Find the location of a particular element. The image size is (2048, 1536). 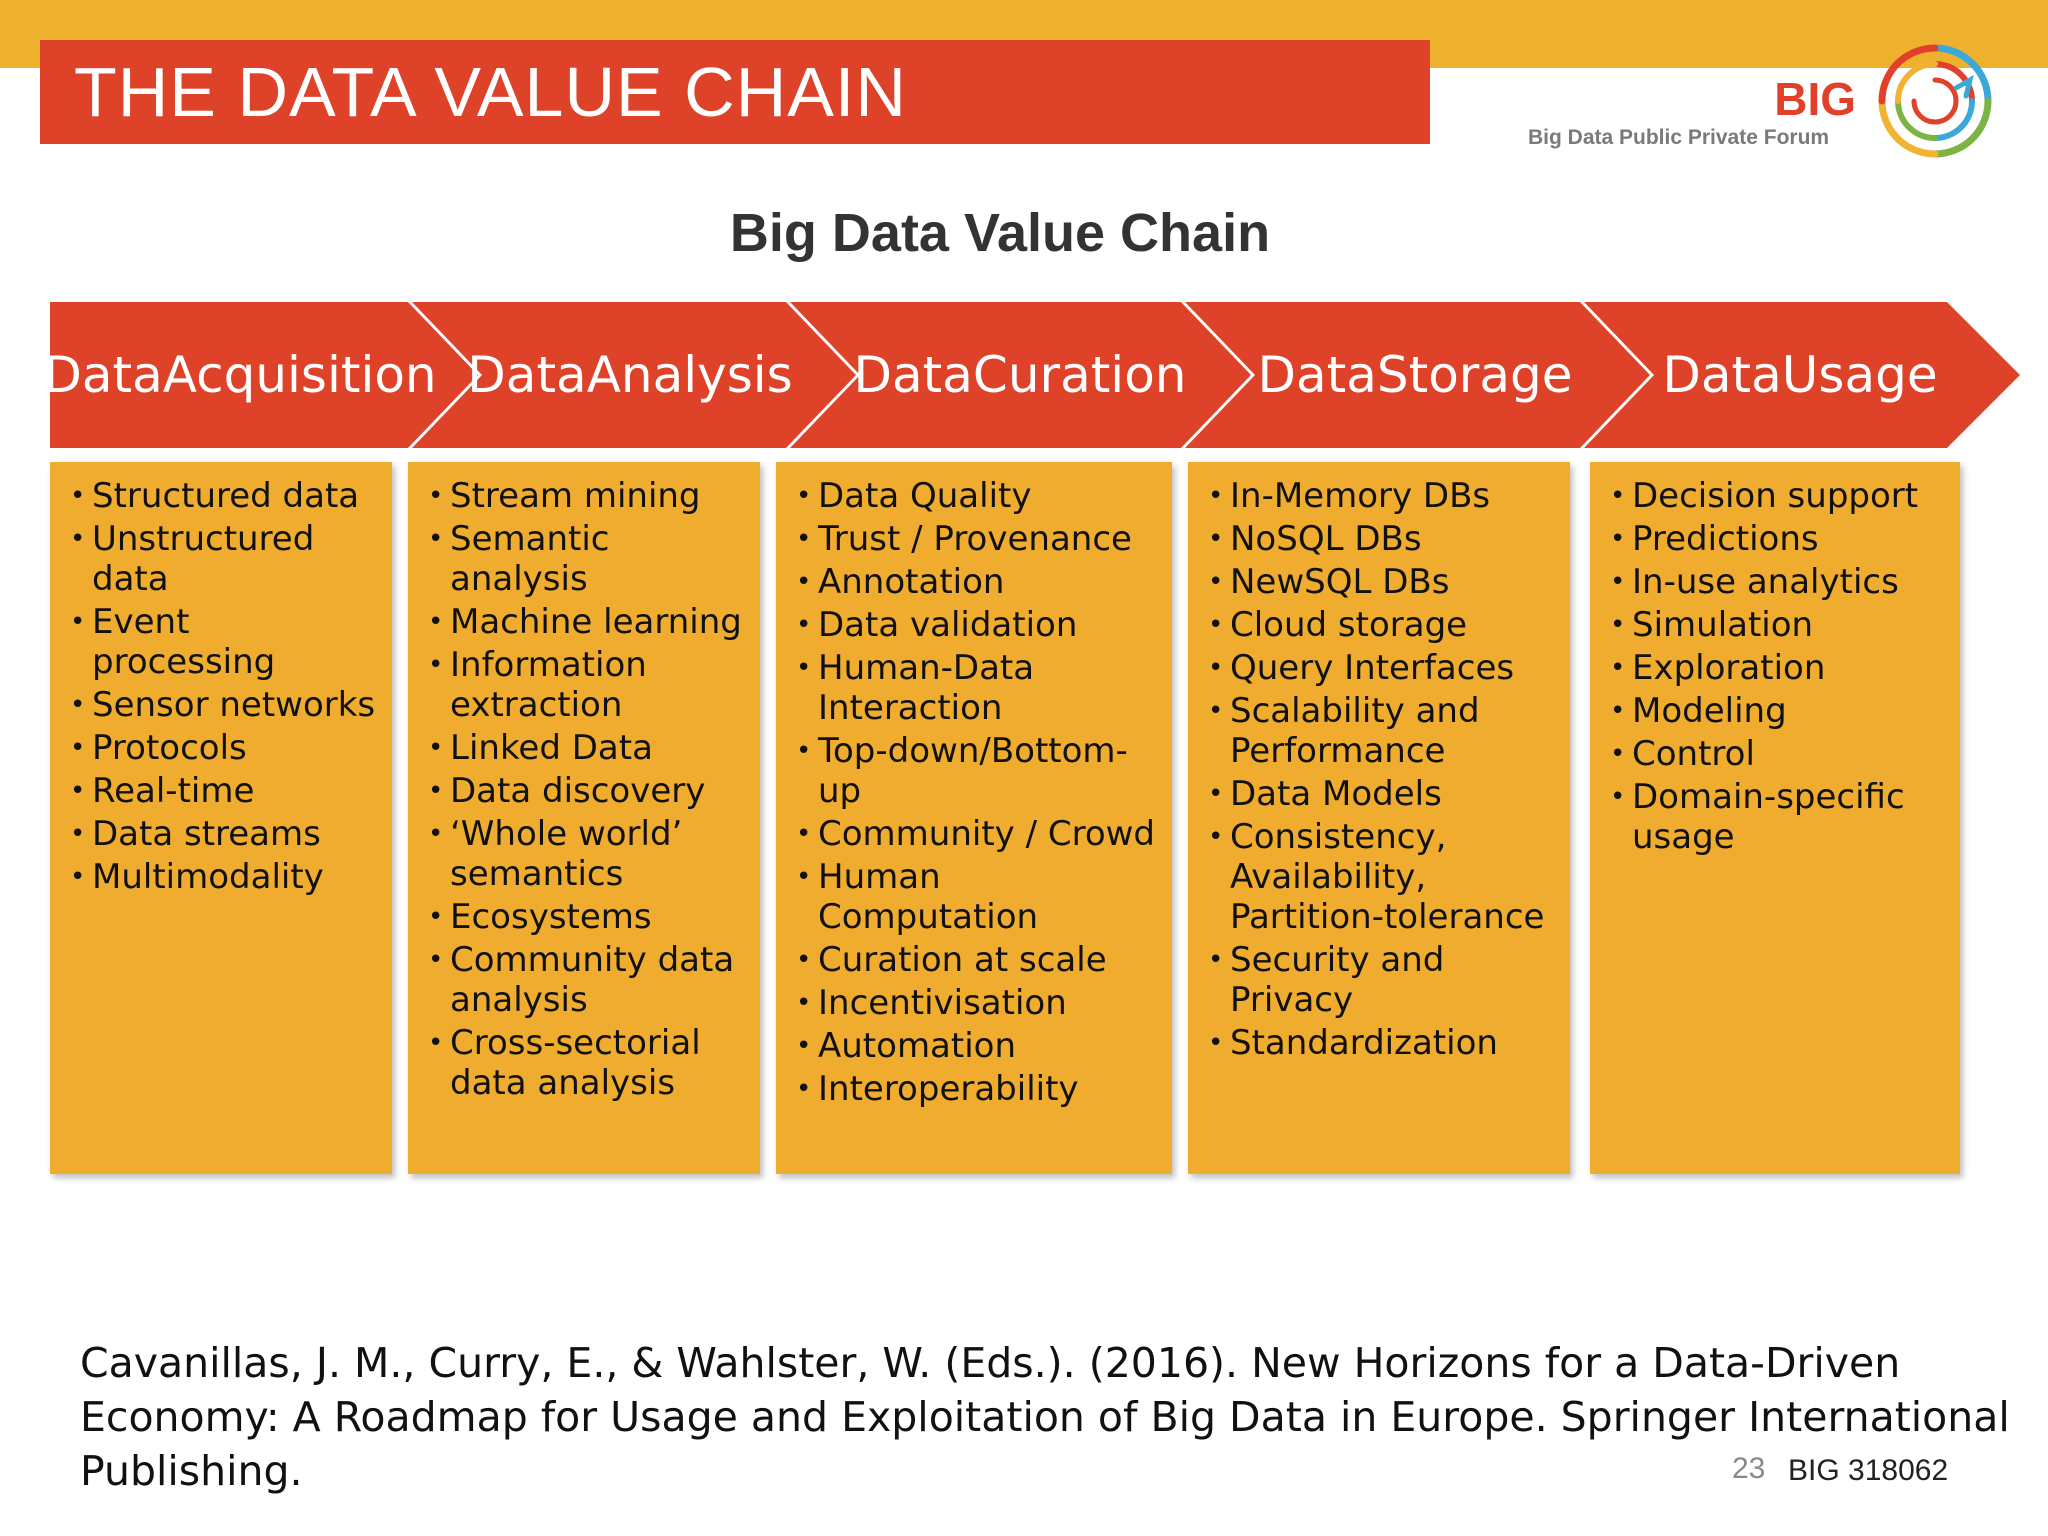

list-item: Scalability and Performance is located at coordinates (1384, 731).